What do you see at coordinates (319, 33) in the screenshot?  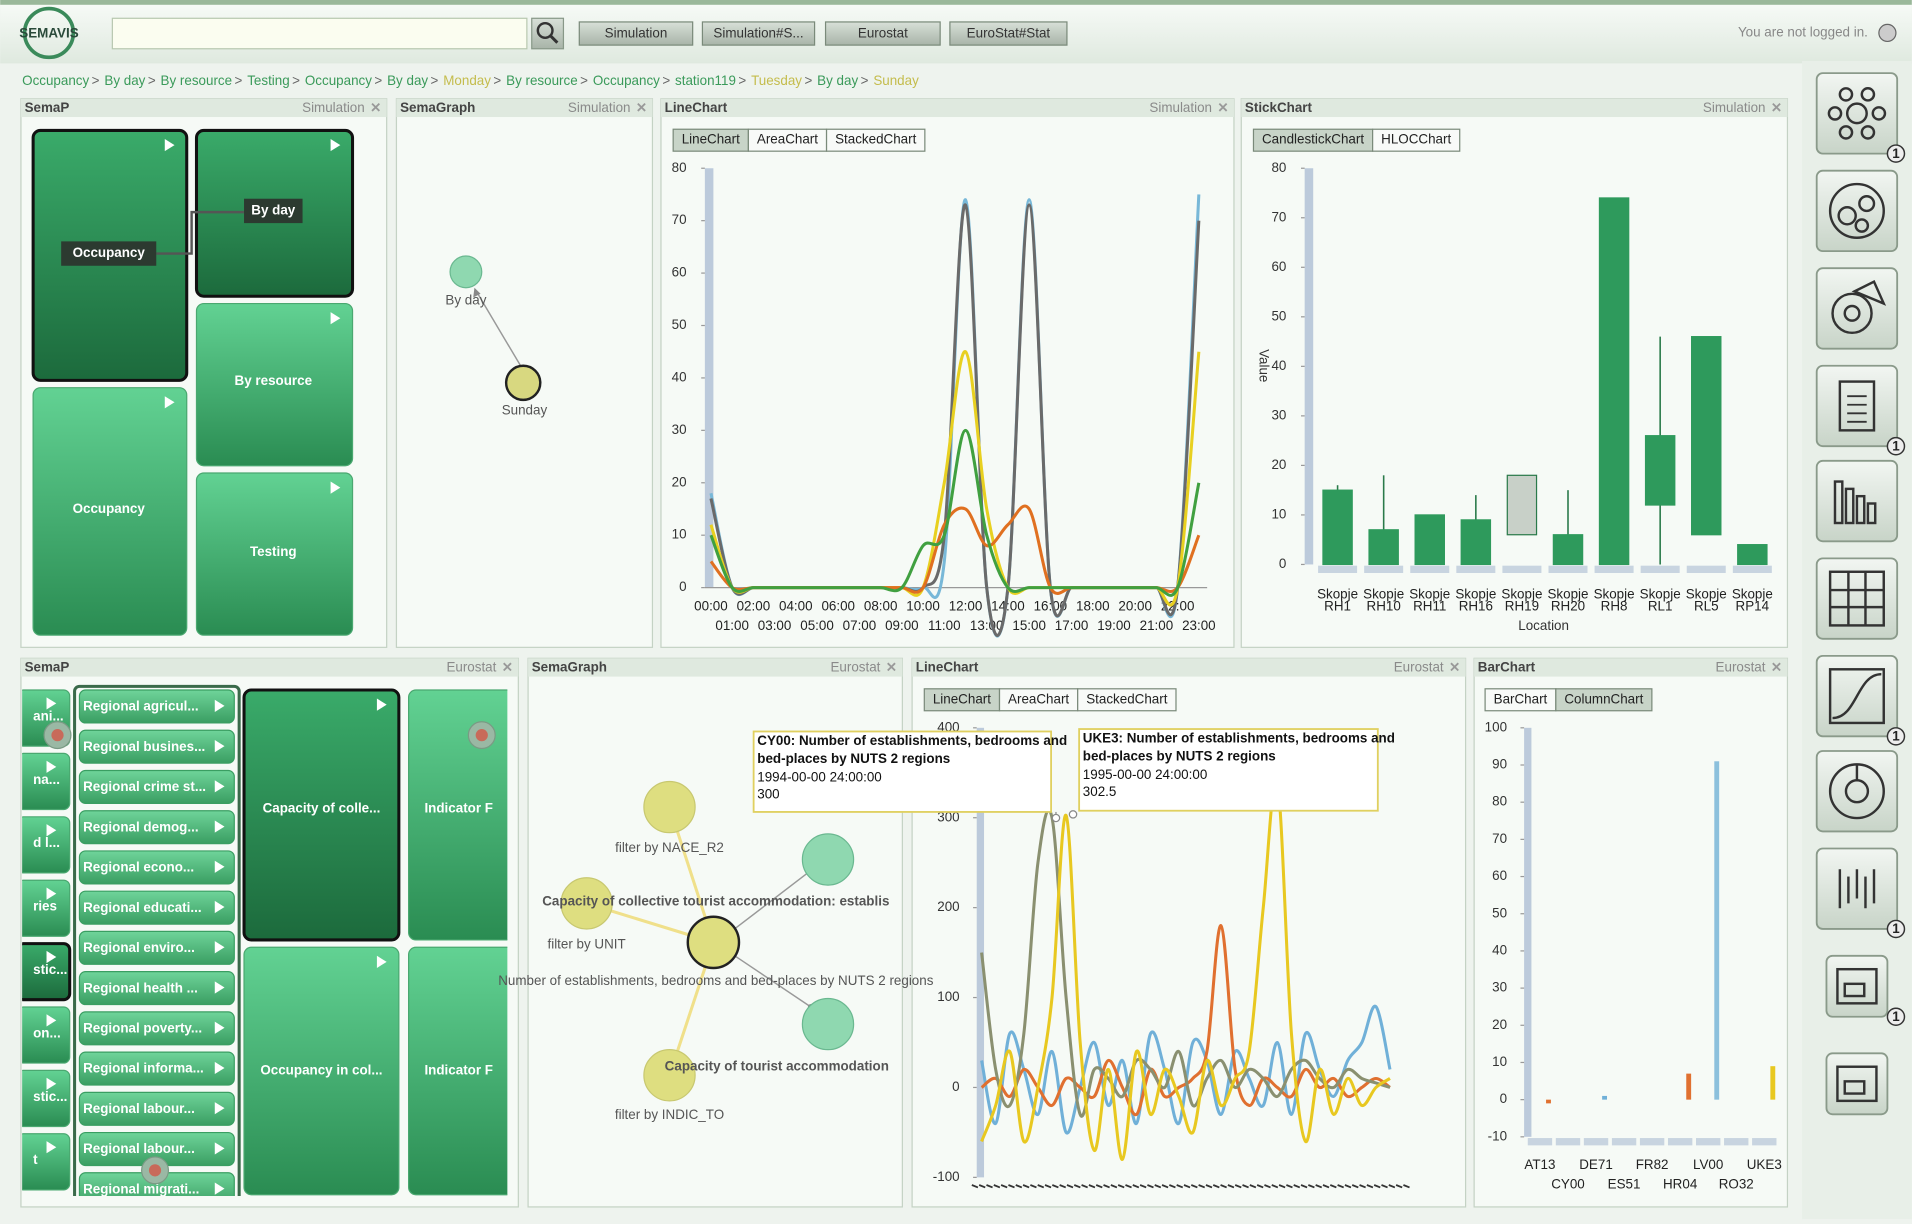 I see `search-input` at bounding box center [319, 33].